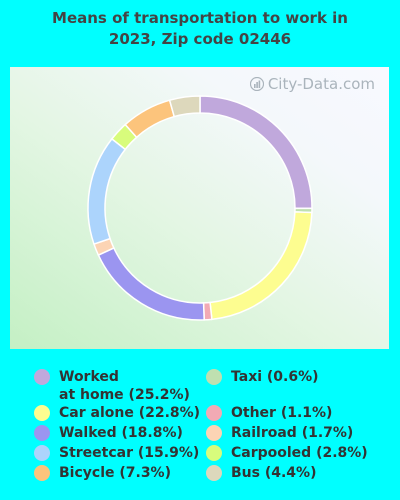 Image resolution: width=400 pixels, height=500 pixels. I want to click on chart-title-line-1: Means of transportation to work in, so click(200, 18).